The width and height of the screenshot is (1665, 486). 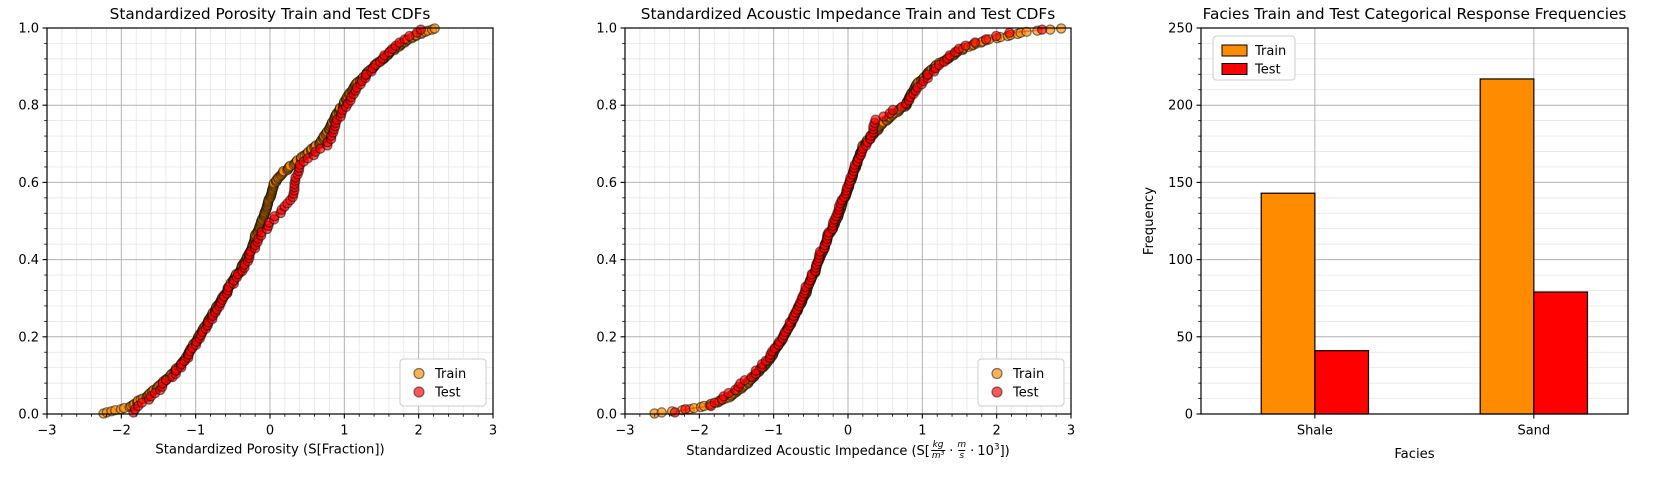 What do you see at coordinates (1180, 183) in the screenshot?
I see `svg-text: 150` at bounding box center [1180, 183].